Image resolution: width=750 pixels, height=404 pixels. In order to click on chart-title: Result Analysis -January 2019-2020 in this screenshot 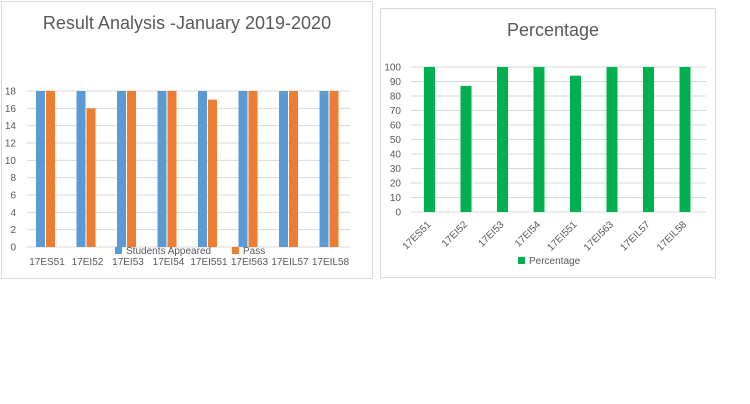, I will do `click(187, 23)`.